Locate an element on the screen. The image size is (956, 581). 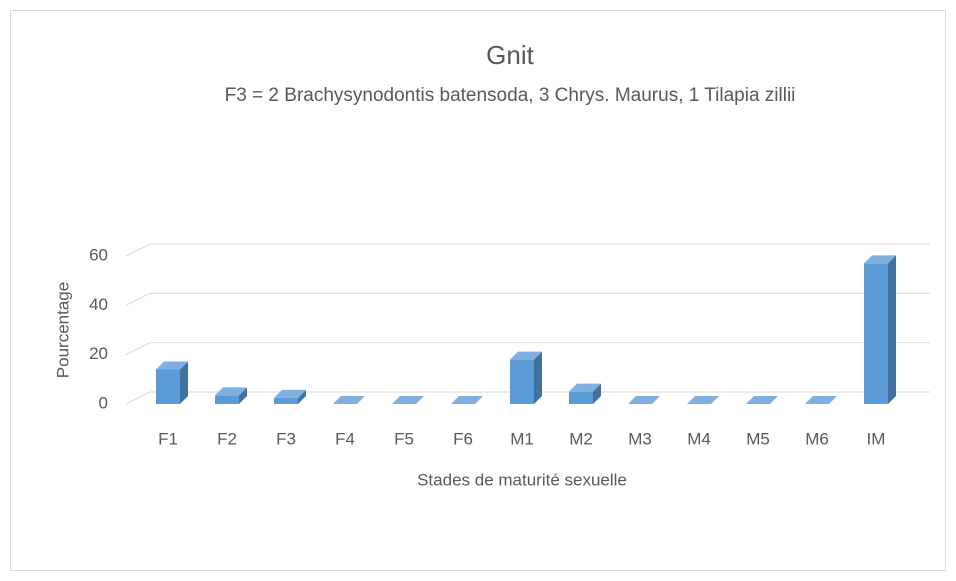
x-tick-label: IM is located at coordinates (876, 438).